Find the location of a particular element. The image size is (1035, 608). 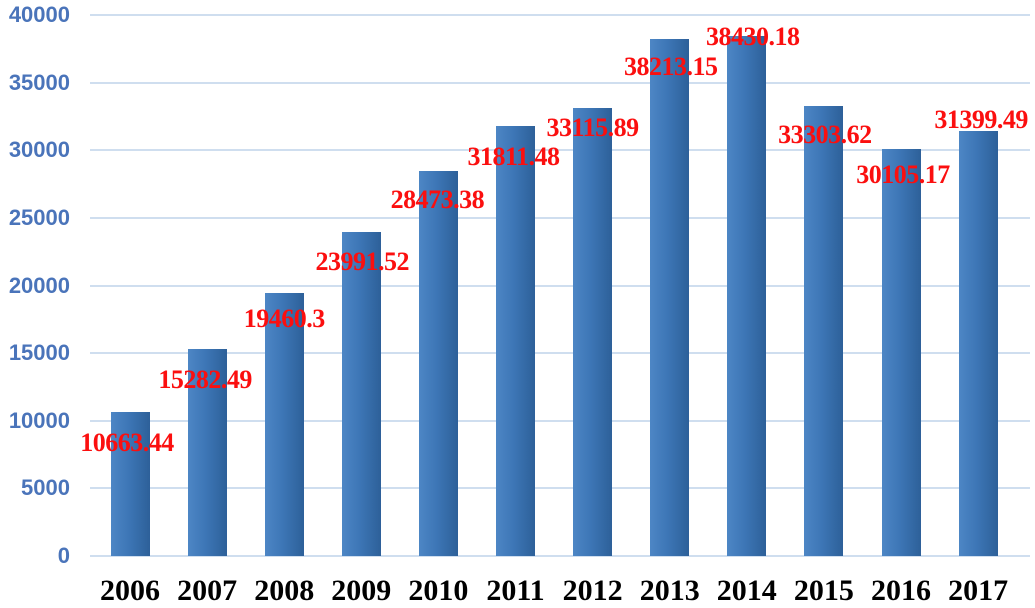

bar-2016 is located at coordinates (901, 352).